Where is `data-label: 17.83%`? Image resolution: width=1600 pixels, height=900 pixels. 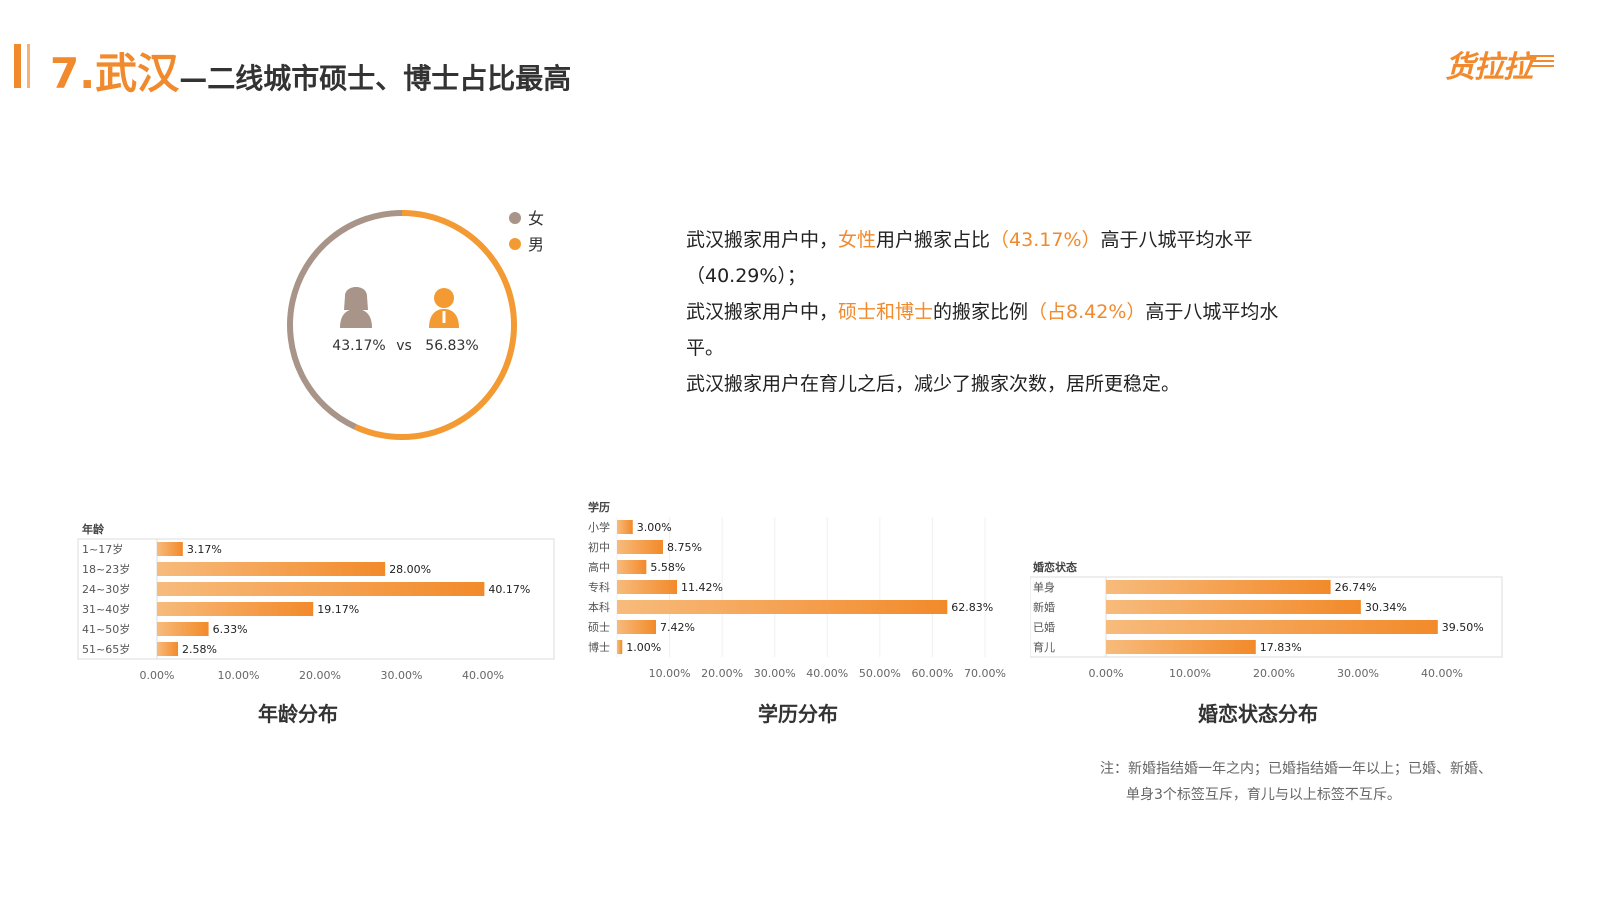
data-label: 17.83% is located at coordinates (1281, 647).